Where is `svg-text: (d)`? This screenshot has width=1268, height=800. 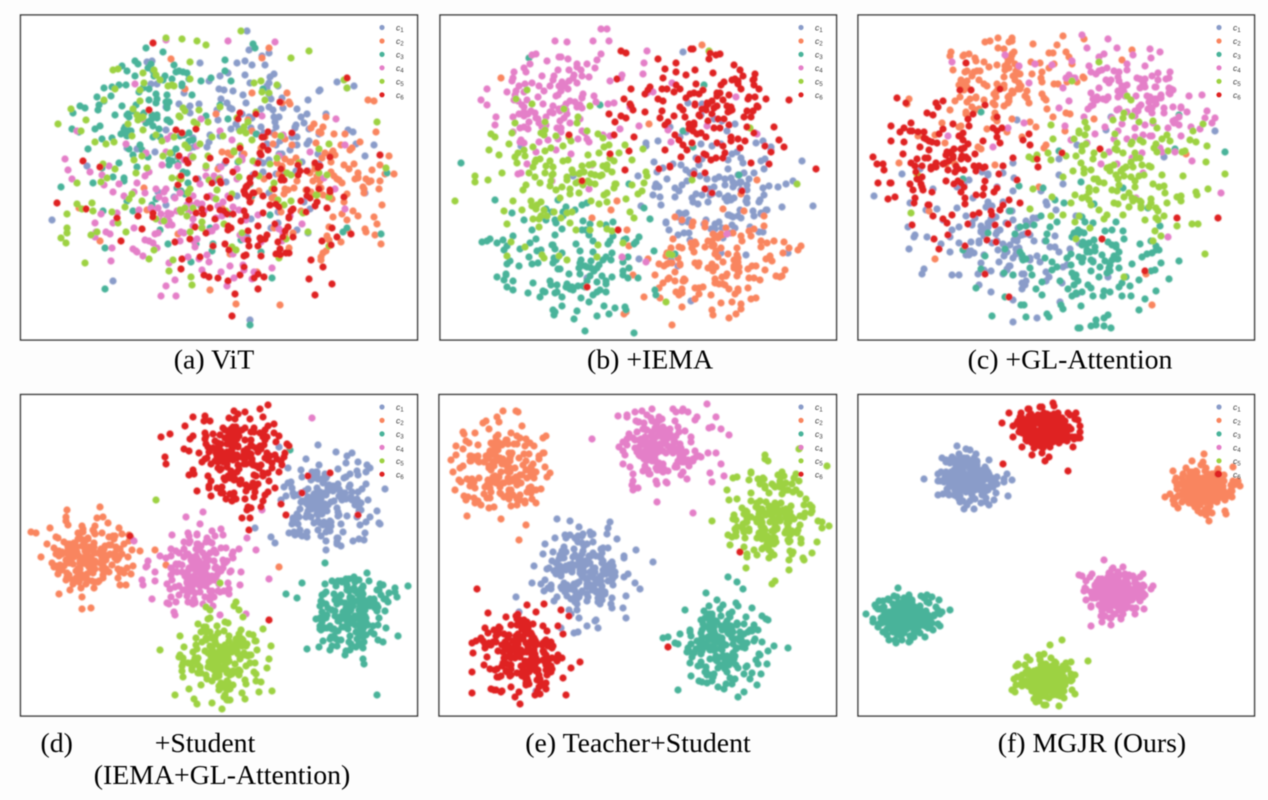
svg-text: (d) is located at coordinates (57, 743).